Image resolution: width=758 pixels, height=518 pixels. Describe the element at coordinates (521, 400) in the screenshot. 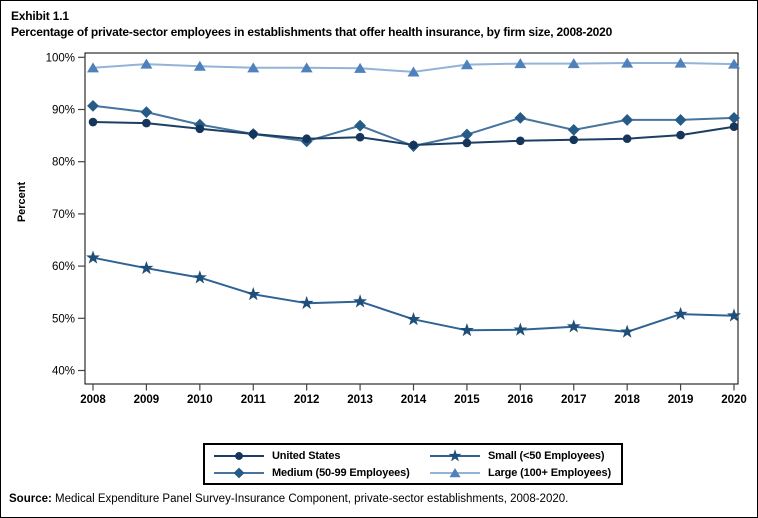

I see `x-tick-label: 2016` at that location.